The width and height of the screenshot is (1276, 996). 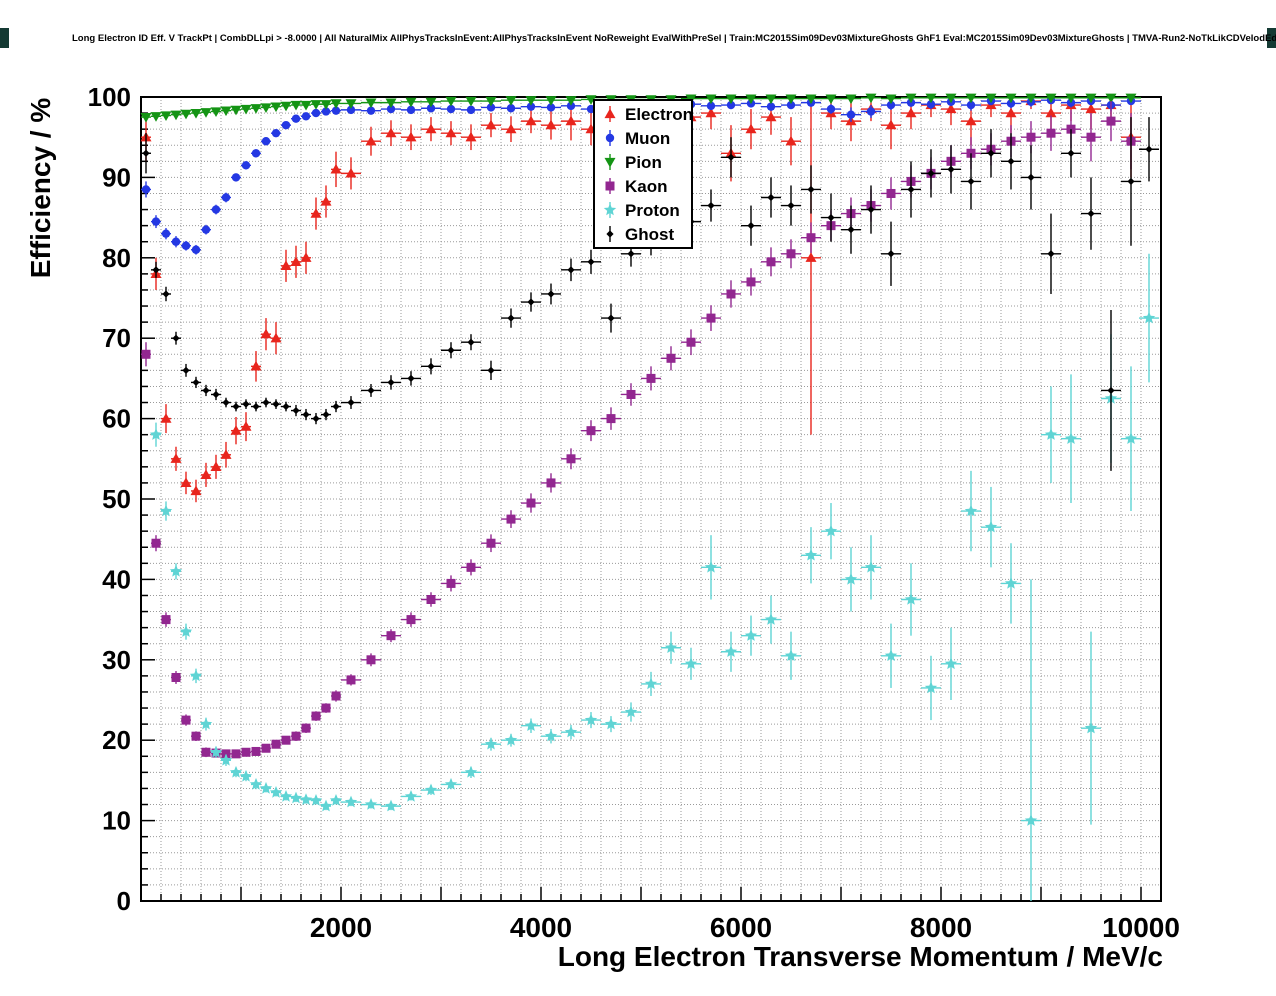 I want to click on legend-item-proton: Proton, so click(x=643, y=210).